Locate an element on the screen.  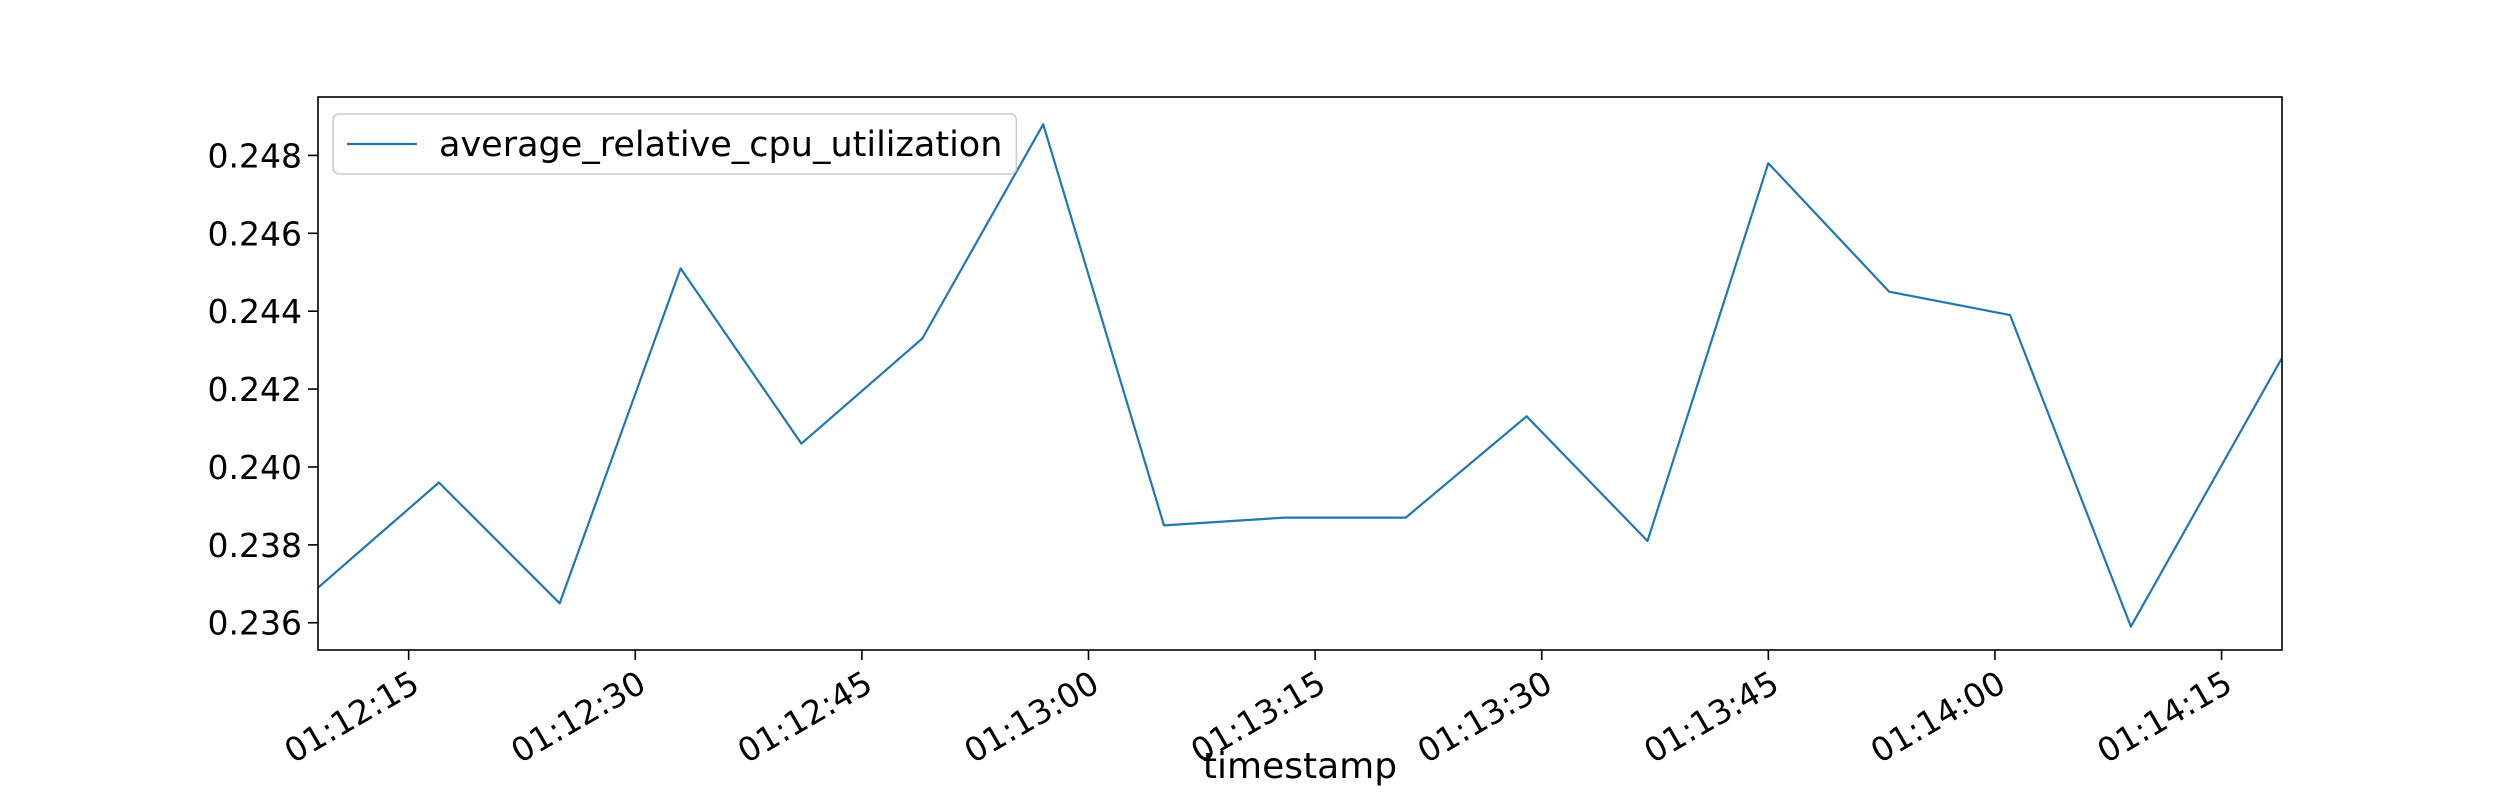
x-tick-label: 01:13:30 is located at coordinates (1485, 717).